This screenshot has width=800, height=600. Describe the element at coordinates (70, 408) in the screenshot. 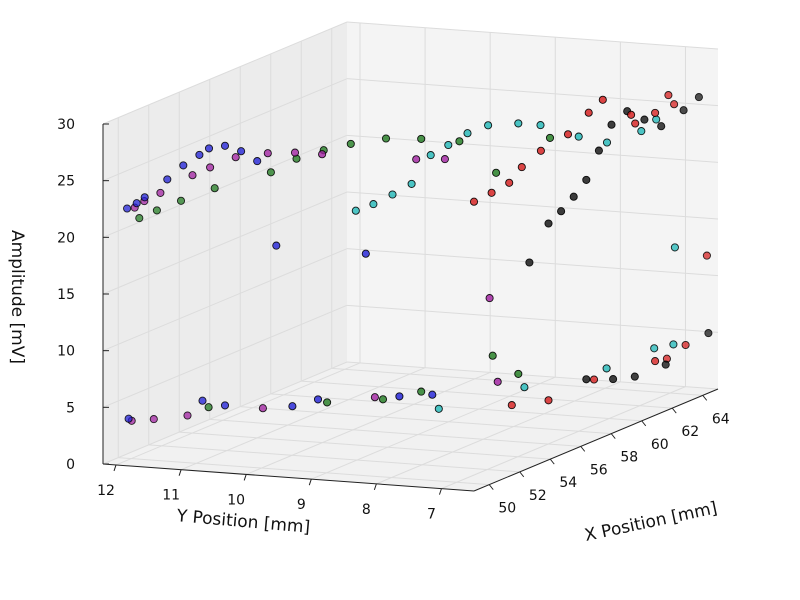

I see `z-tick-label: 5` at that location.